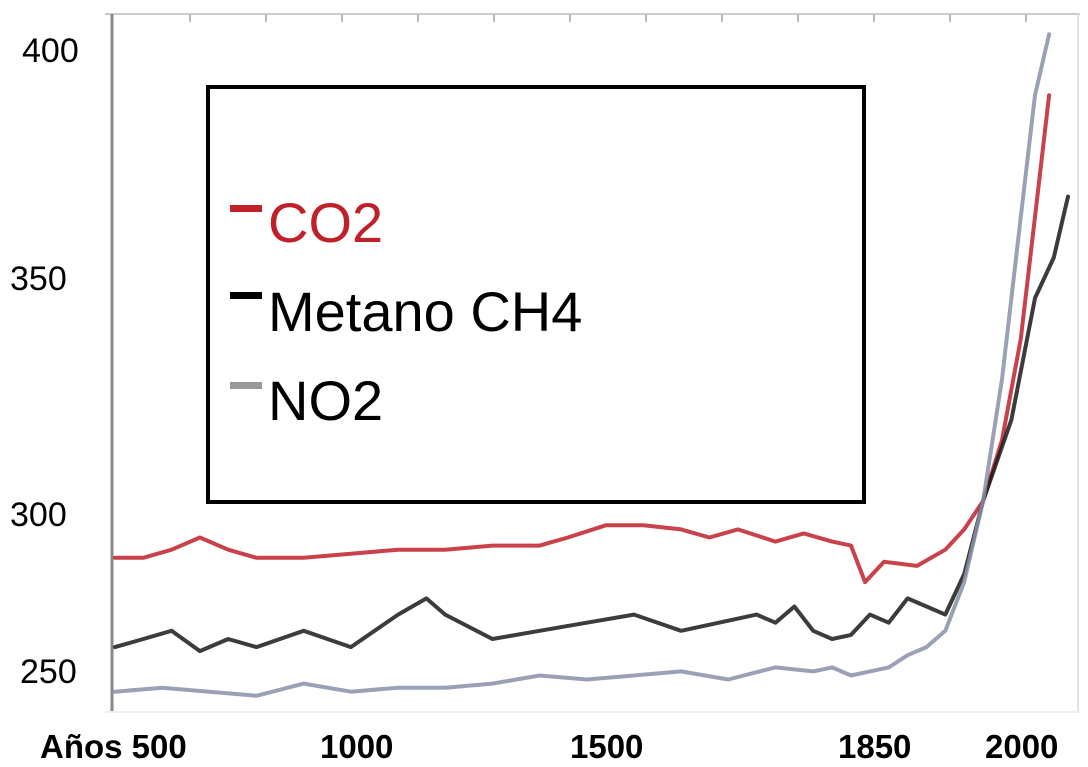 The width and height of the screenshot is (1088, 767). What do you see at coordinates (356, 746) in the screenshot?
I see `x-tick-label: 1000` at bounding box center [356, 746].